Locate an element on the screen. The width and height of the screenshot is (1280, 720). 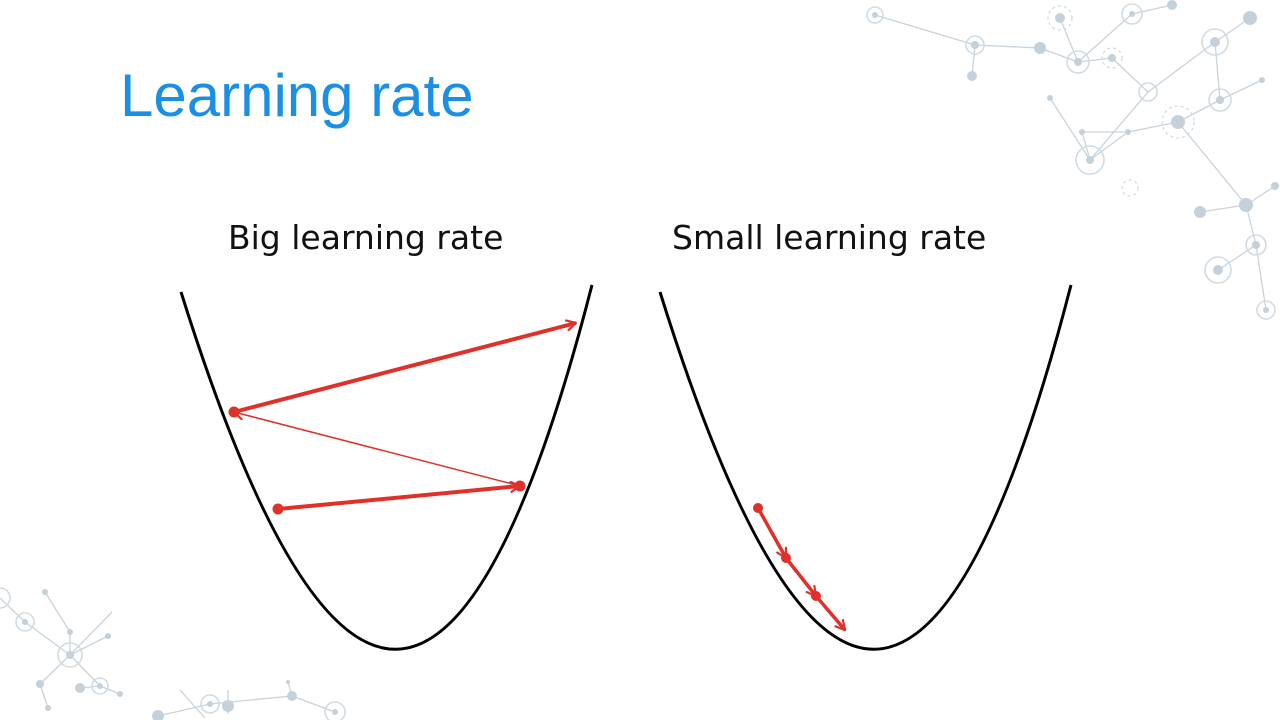
slide-title: Learning rate is located at coordinates (297, 95).